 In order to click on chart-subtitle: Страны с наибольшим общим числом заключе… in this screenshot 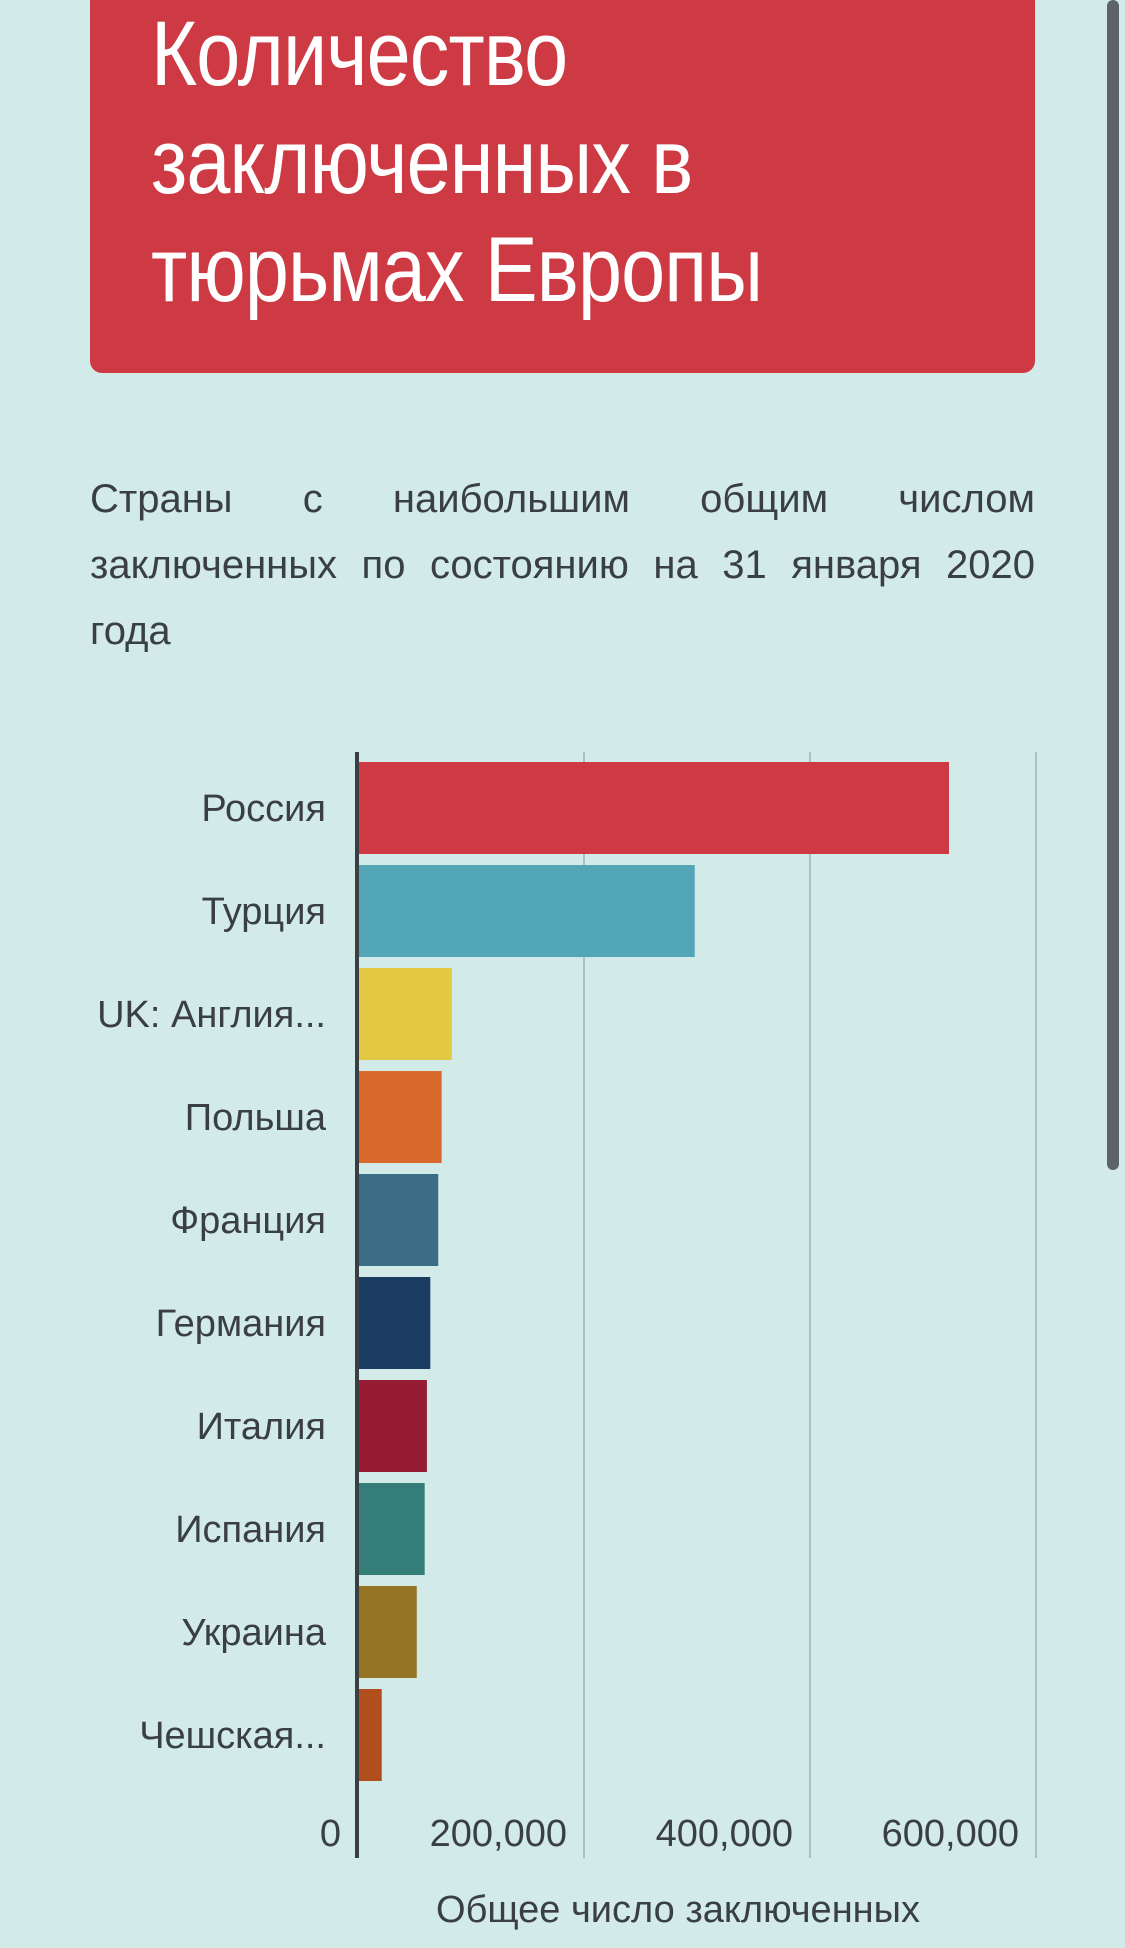, I will do `click(562, 565)`.